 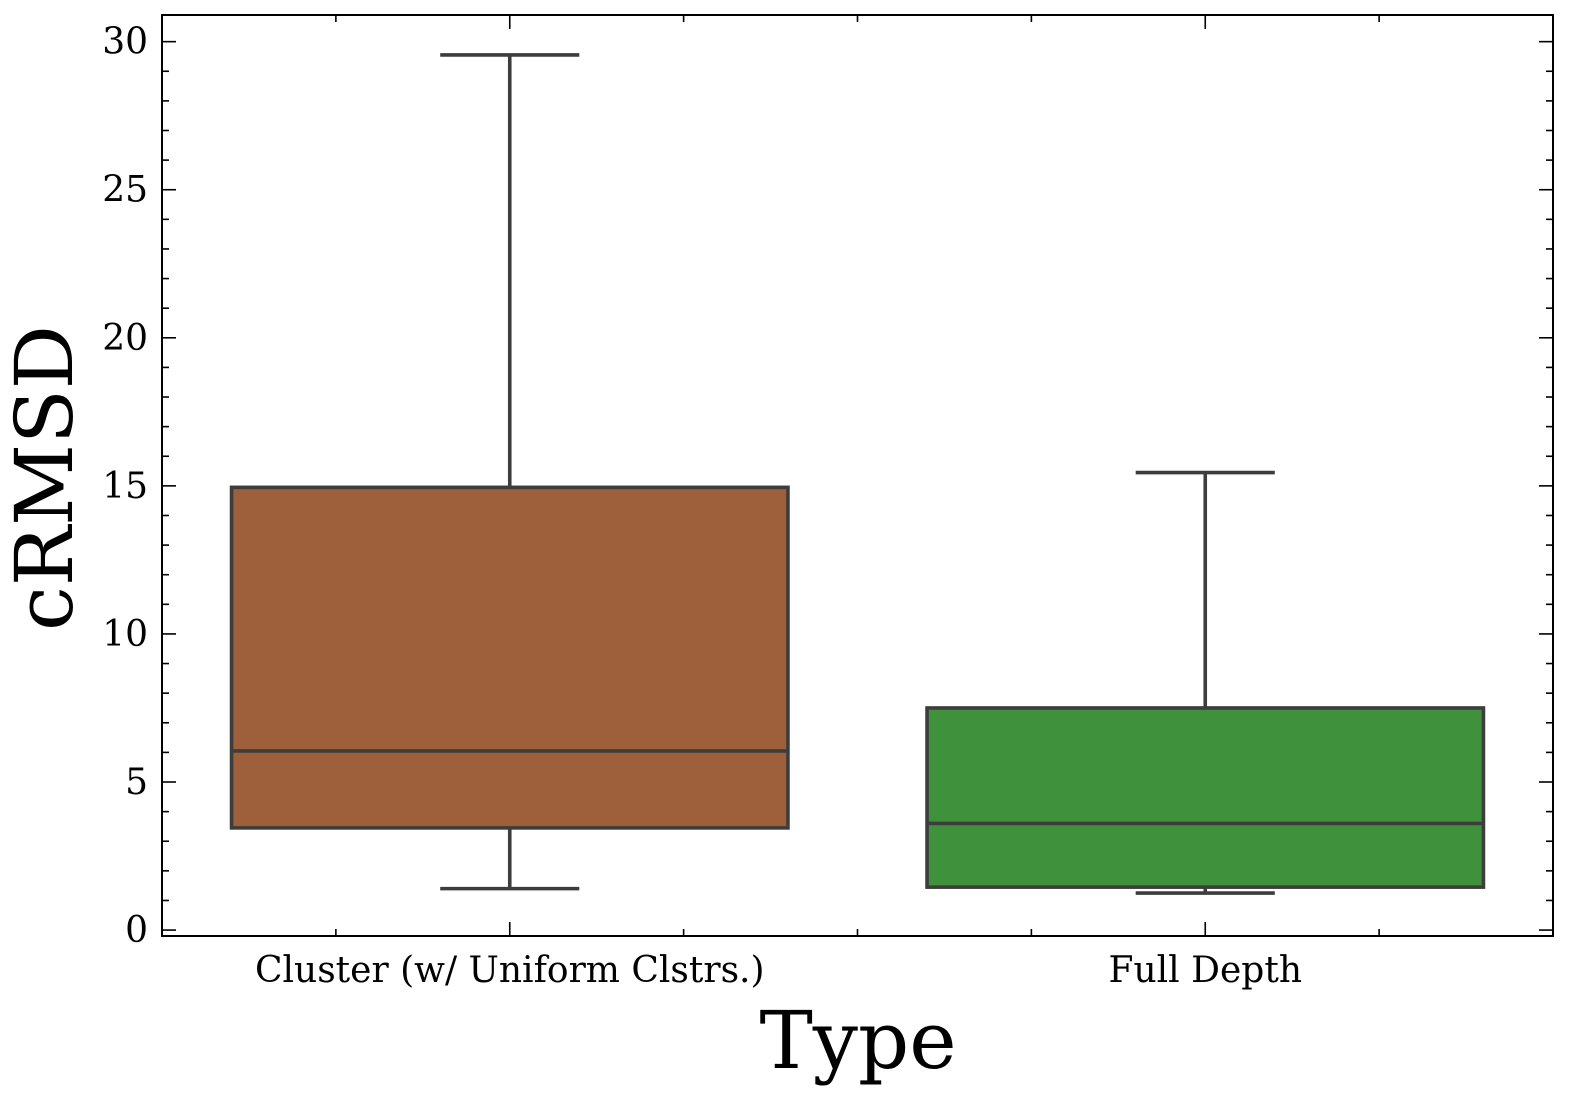 What do you see at coordinates (136, 930) in the screenshot?
I see `y-tick-label: 0` at bounding box center [136, 930].